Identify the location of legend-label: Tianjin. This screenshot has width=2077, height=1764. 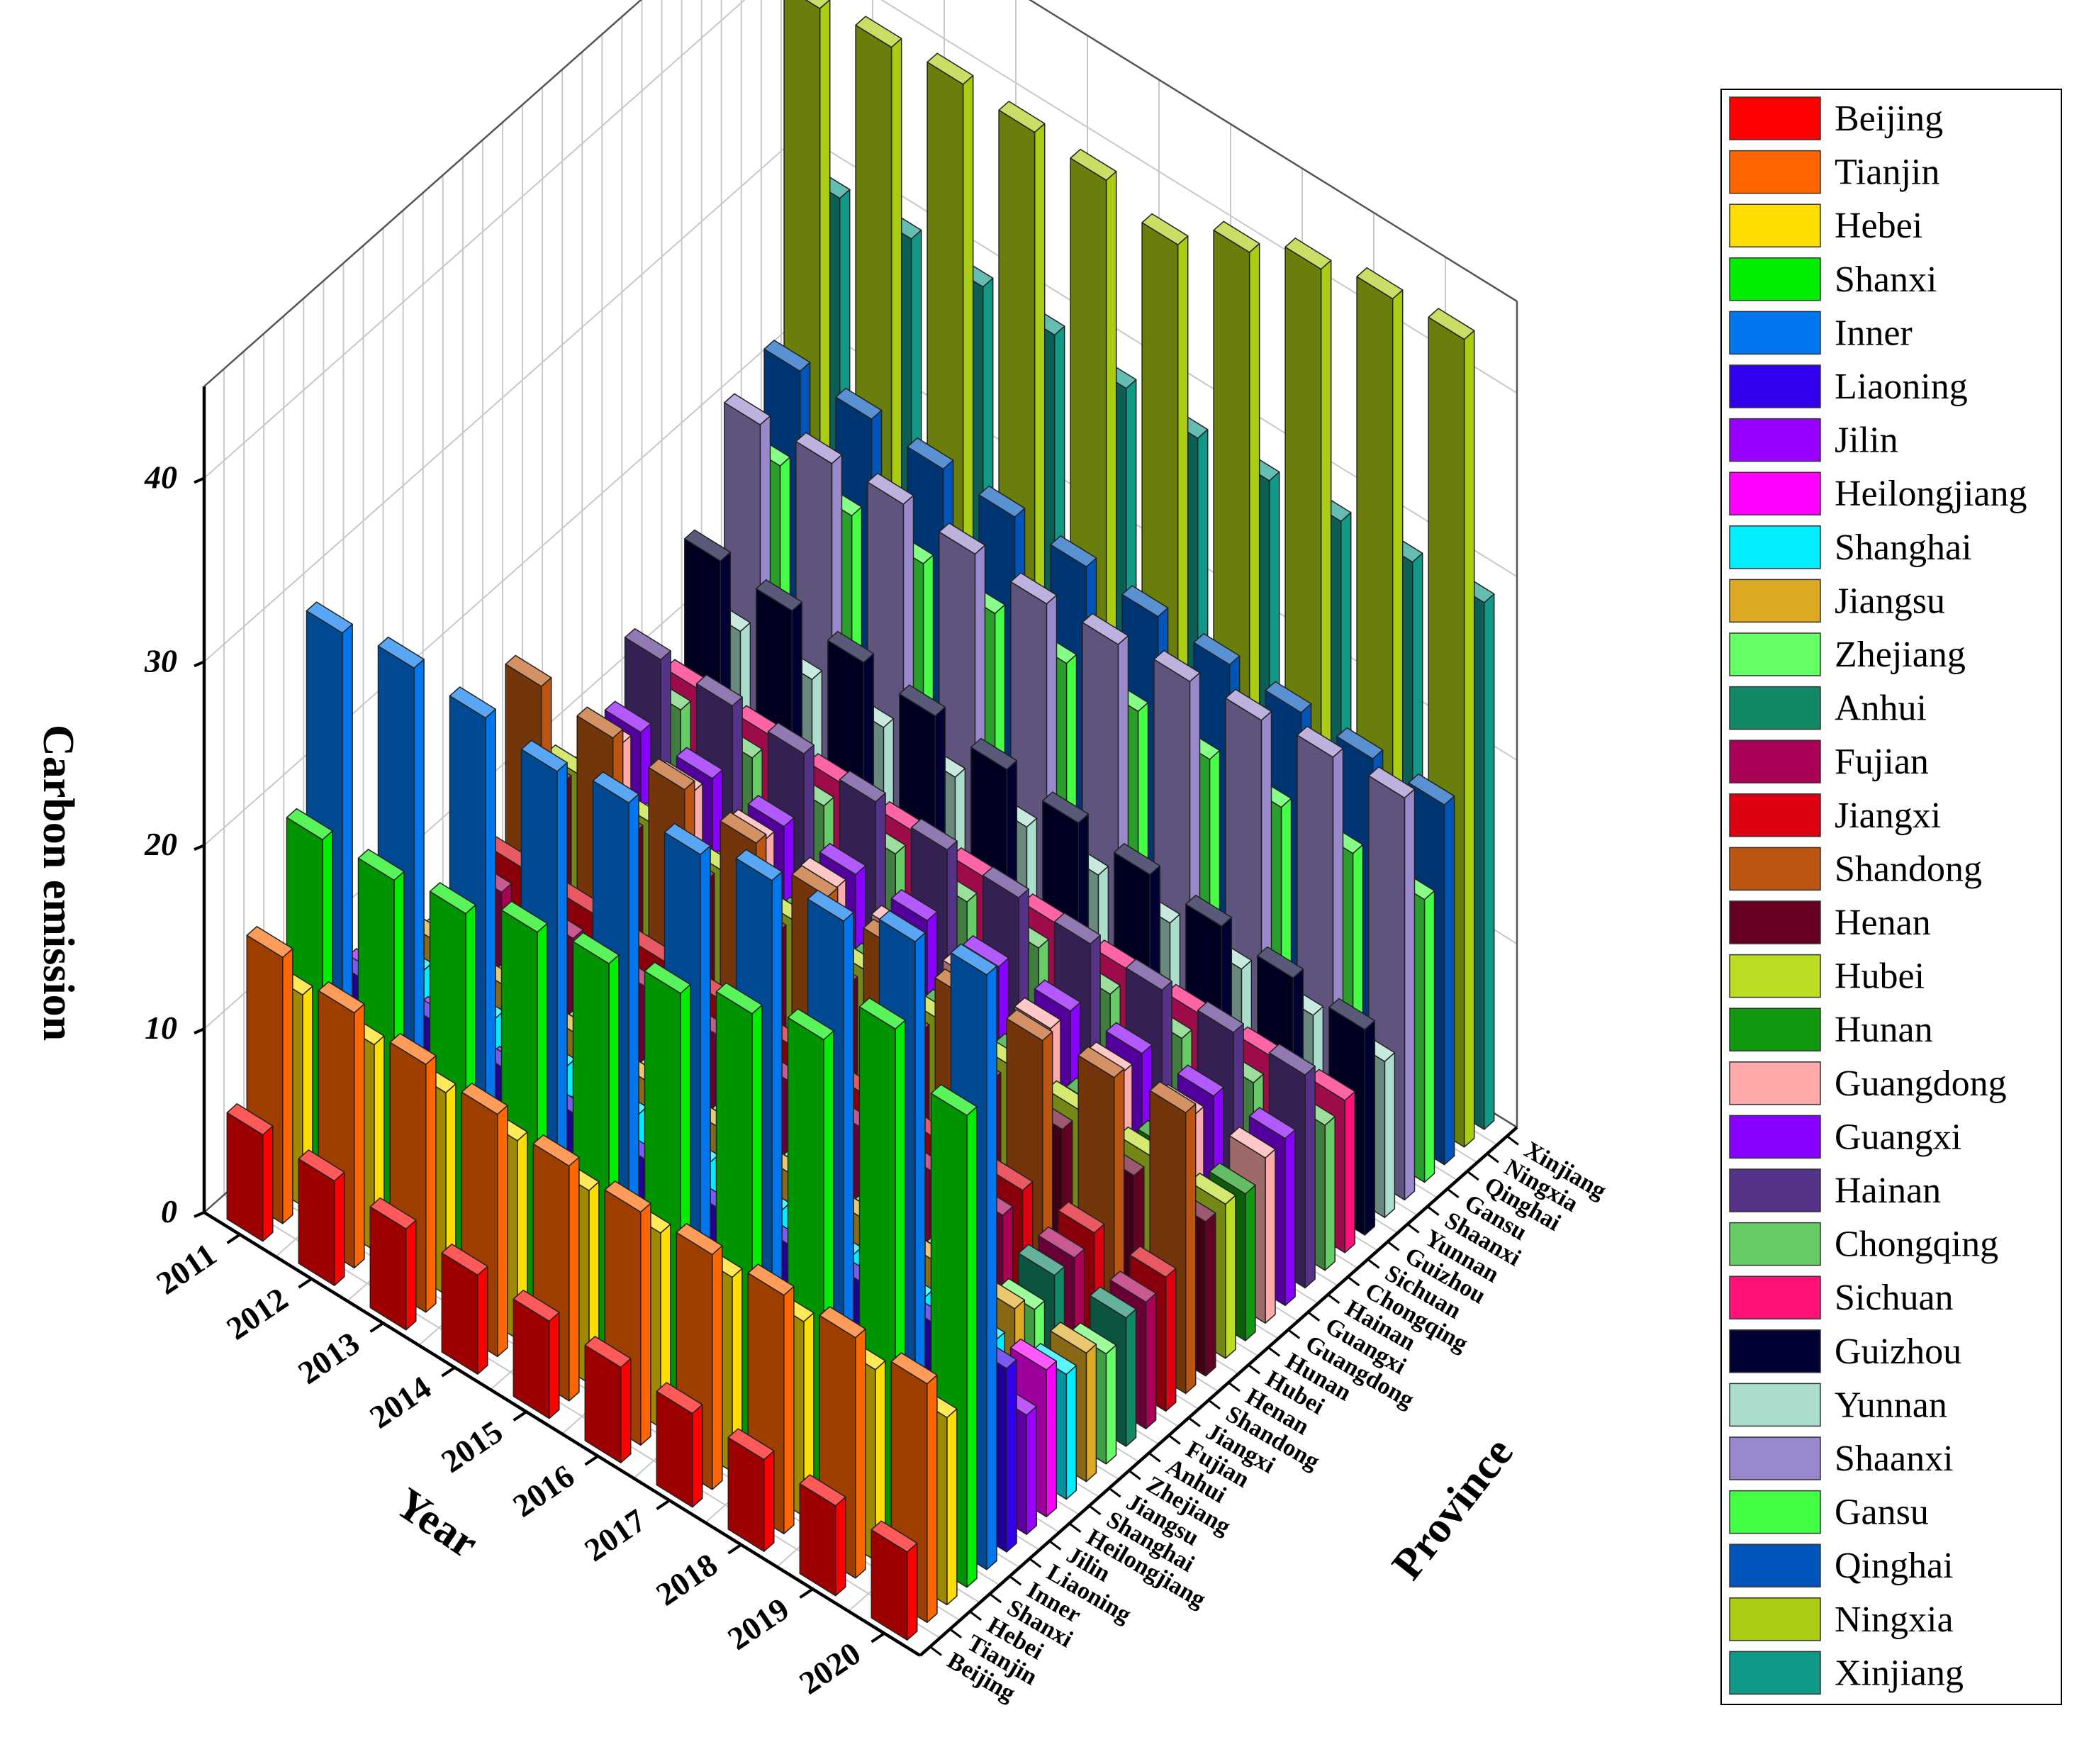
(1887, 172).